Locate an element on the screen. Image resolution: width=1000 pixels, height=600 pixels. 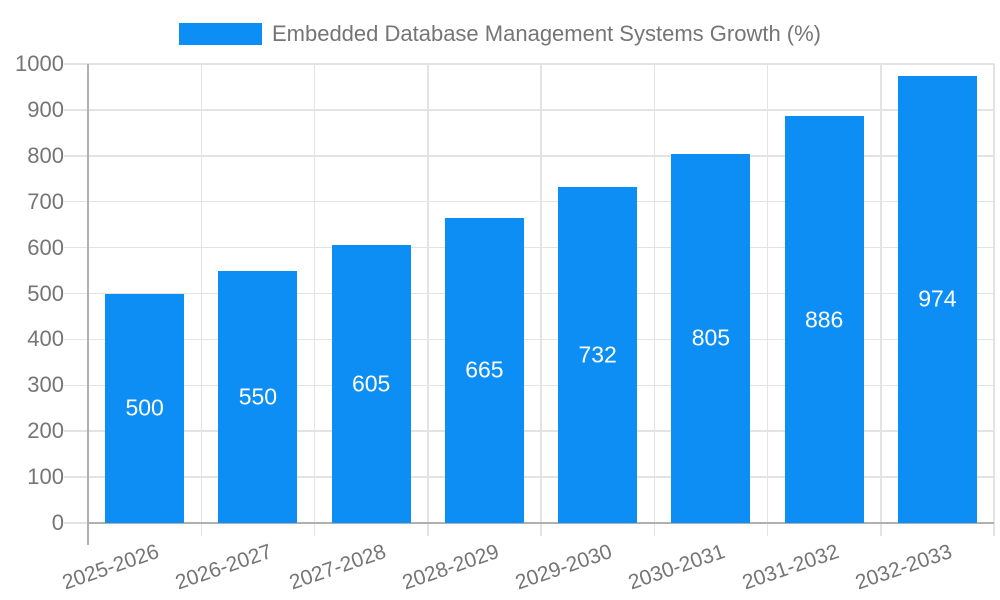
bar-value-label: 974 is located at coordinates (937, 298).